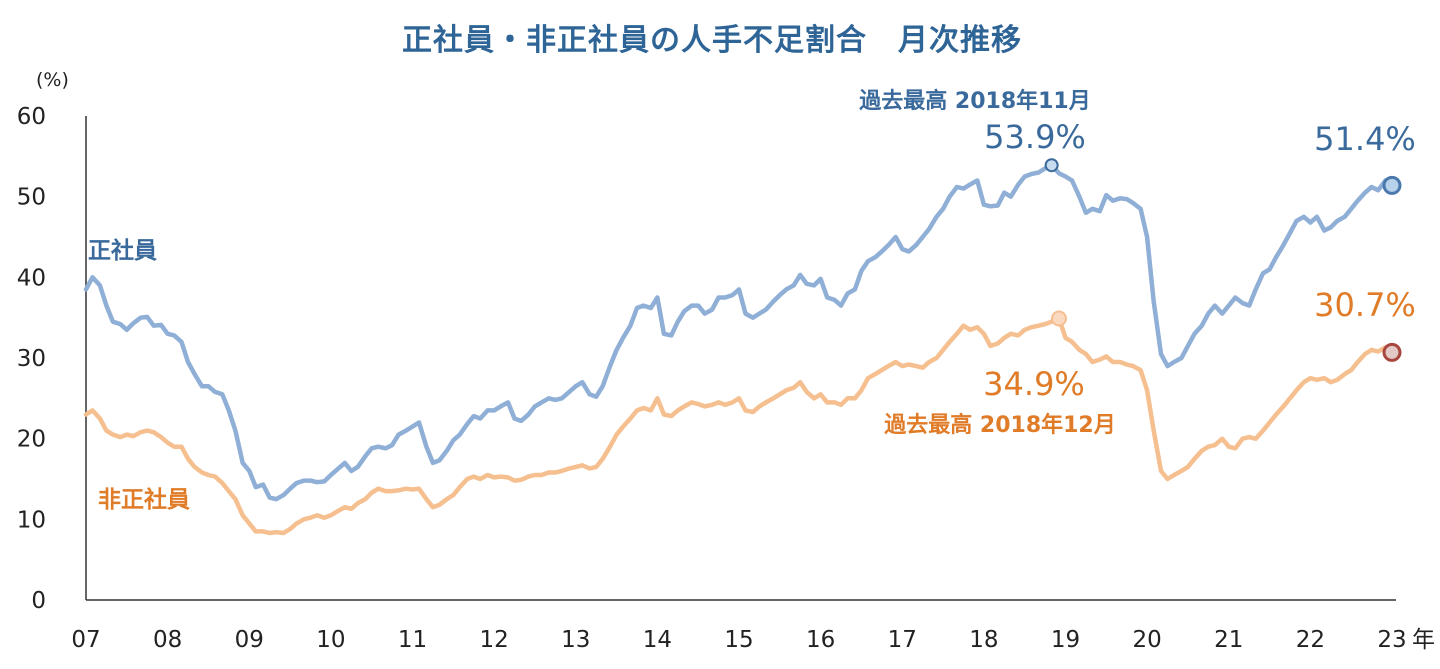 The image size is (1440, 669). Describe the element at coordinates (31, 198) in the screenshot. I see `y-tick-label: 50` at that location.